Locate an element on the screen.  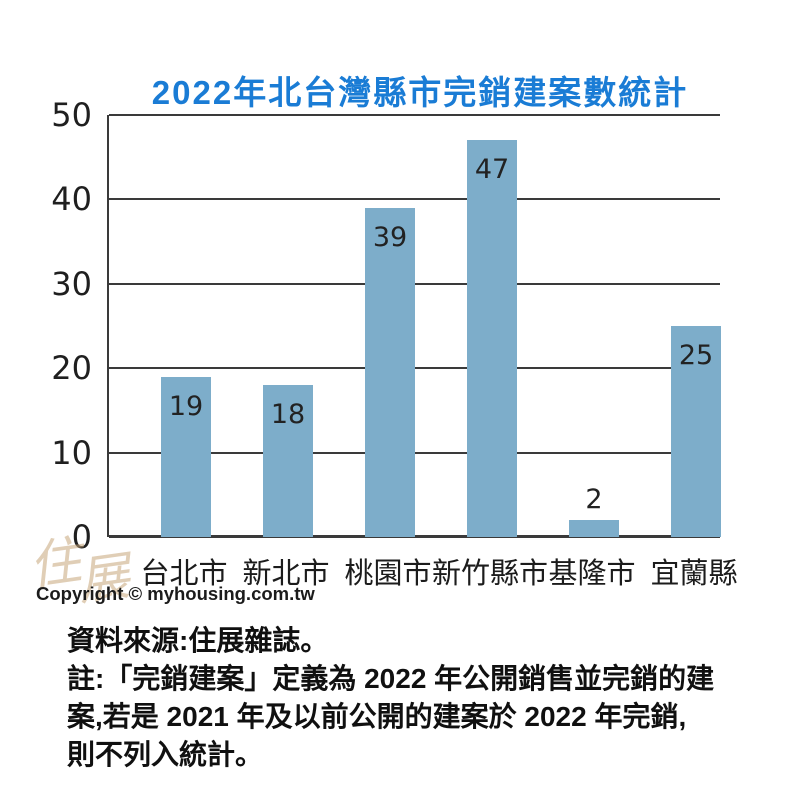
y-axis-tick-label: 10 is located at coordinates (71, 452).